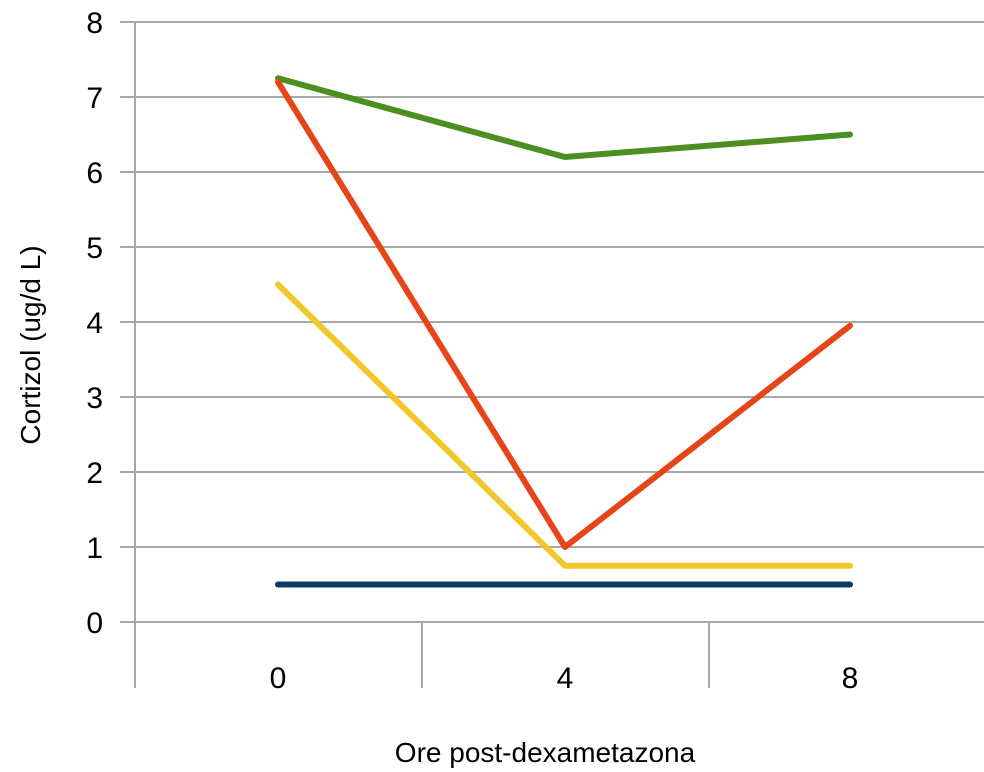  What do you see at coordinates (850, 678) in the screenshot?
I see `x-tick-label: 8` at bounding box center [850, 678].